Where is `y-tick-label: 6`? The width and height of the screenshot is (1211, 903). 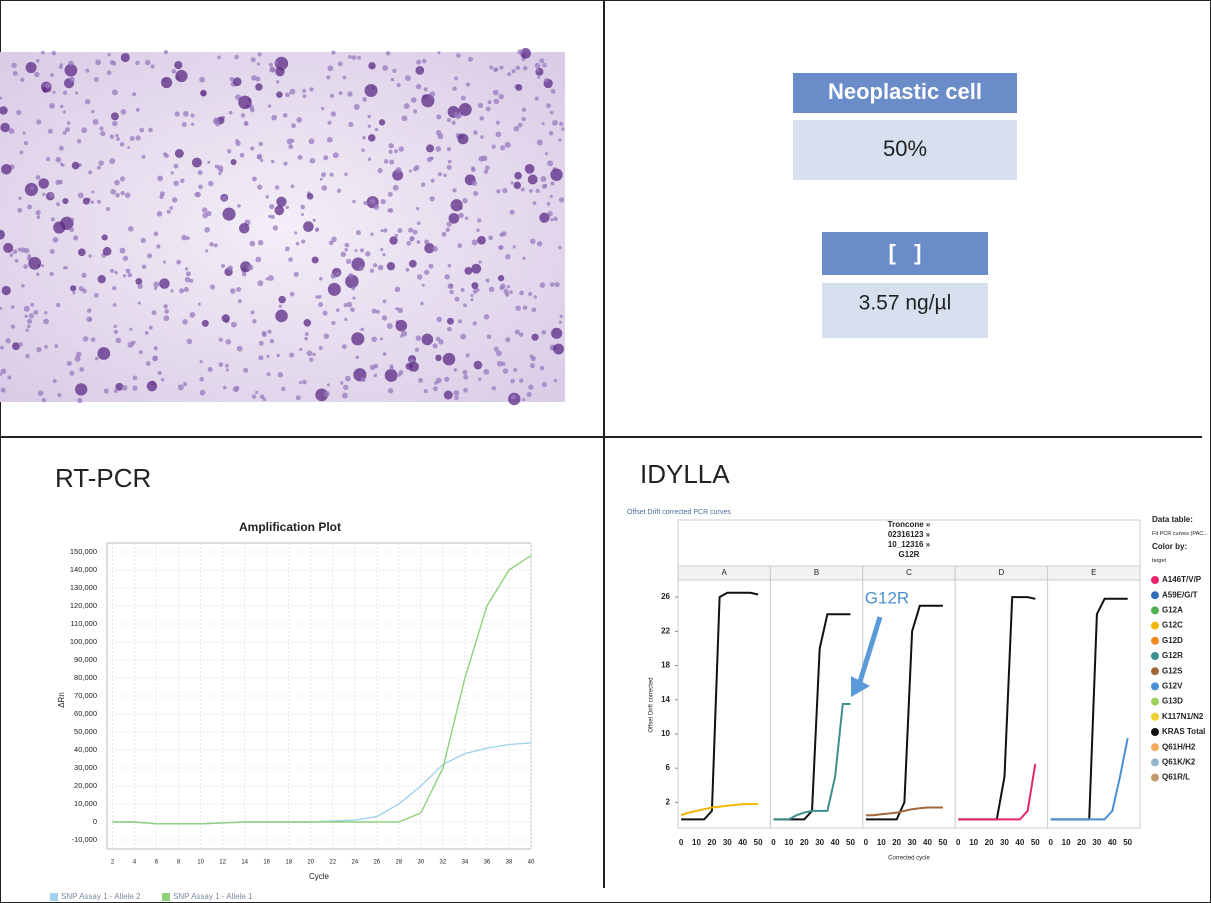
y-tick-label: 6 is located at coordinates (668, 767).